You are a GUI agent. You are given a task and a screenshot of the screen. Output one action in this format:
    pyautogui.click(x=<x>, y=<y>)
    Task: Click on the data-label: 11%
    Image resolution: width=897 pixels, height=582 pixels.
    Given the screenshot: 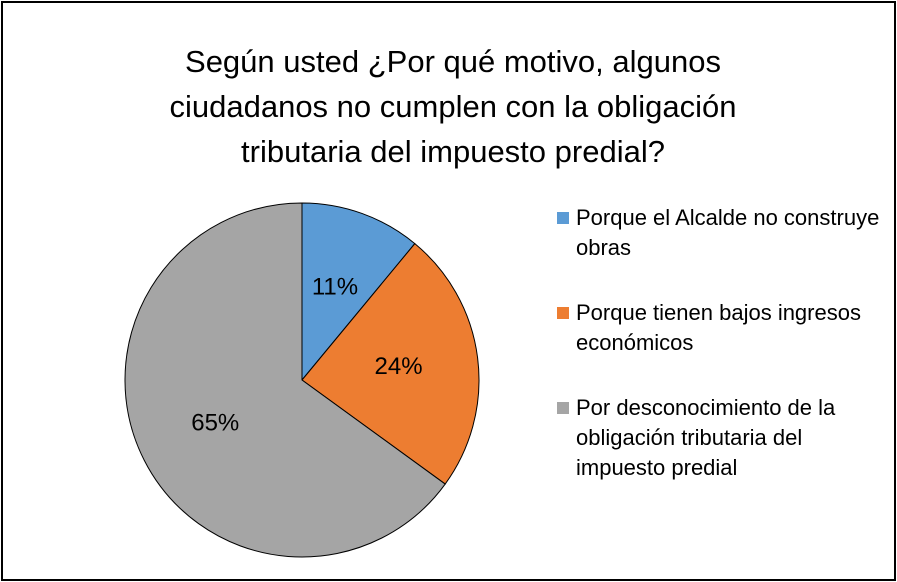 What is the action you would take?
    pyautogui.click(x=335, y=287)
    